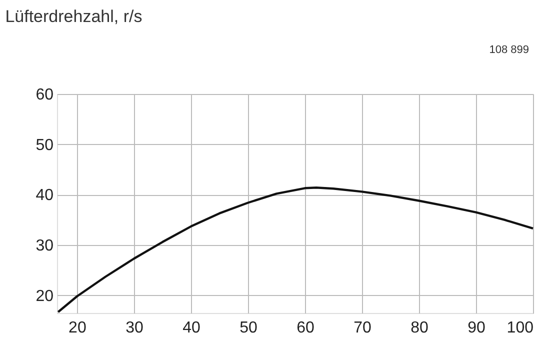  I want to click on x-tick-label: 20, so click(77, 328).